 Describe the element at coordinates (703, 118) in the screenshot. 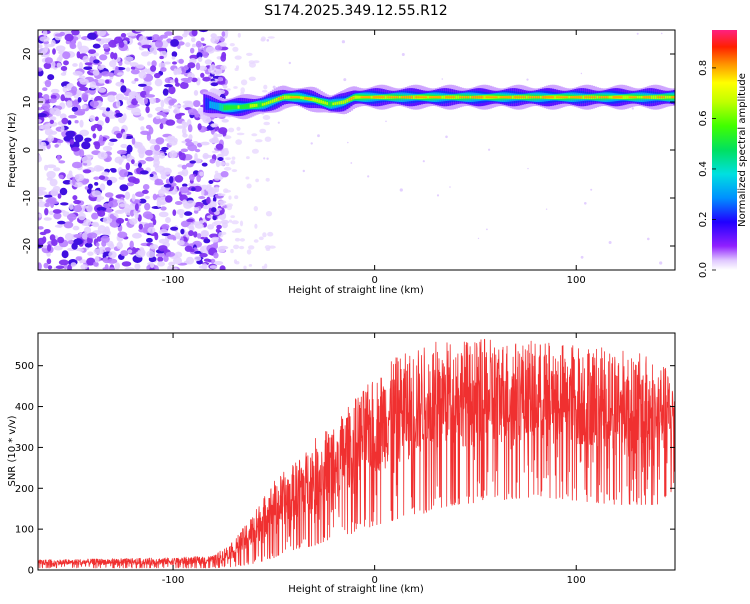

I see `colorbar-tick-label: 0.6` at that location.